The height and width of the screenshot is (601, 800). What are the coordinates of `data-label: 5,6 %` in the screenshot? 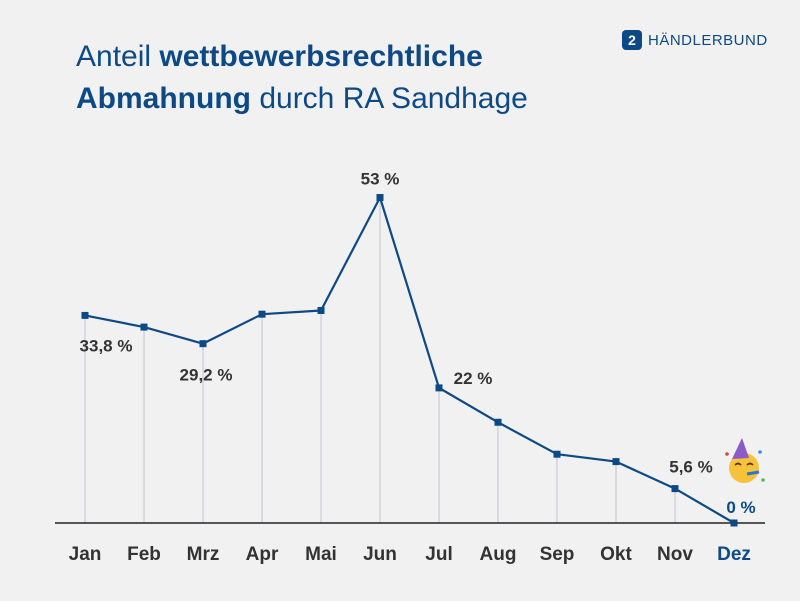 It's located at (690, 467).